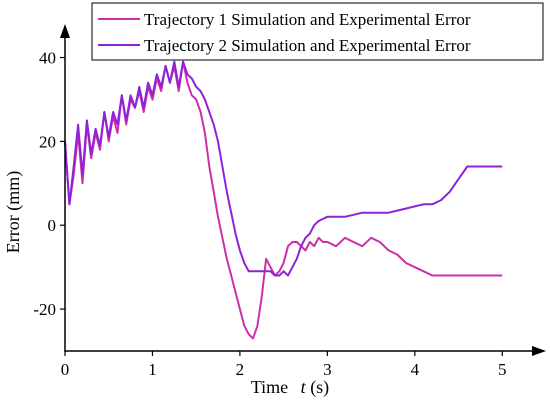 This screenshot has height=406, width=550. I want to click on y-tick-label-20: 20, so click(47, 141).